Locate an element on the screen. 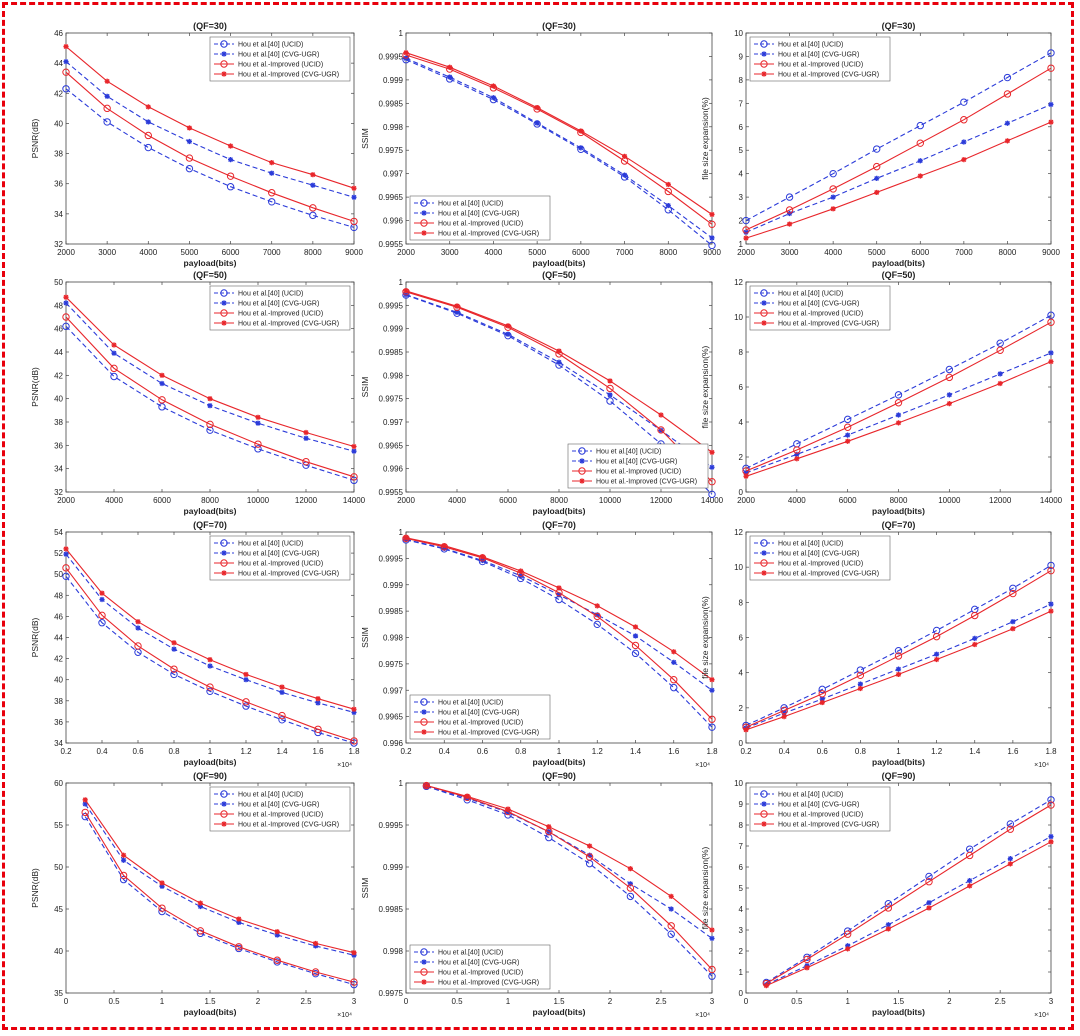  y-tick-label: 0.999 is located at coordinates (393, 867).